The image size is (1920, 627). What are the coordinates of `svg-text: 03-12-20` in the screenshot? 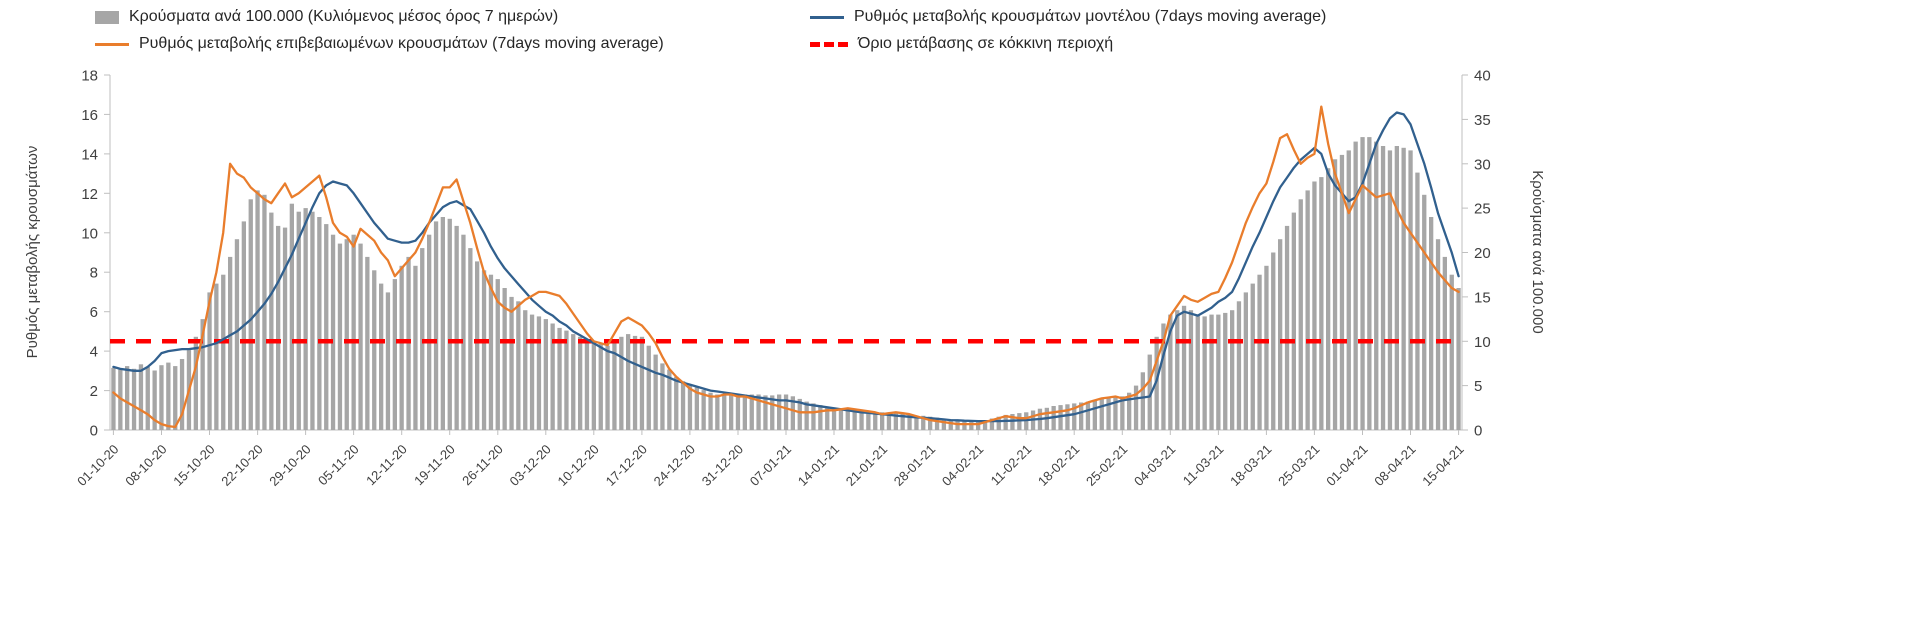 It's located at (530, 465).